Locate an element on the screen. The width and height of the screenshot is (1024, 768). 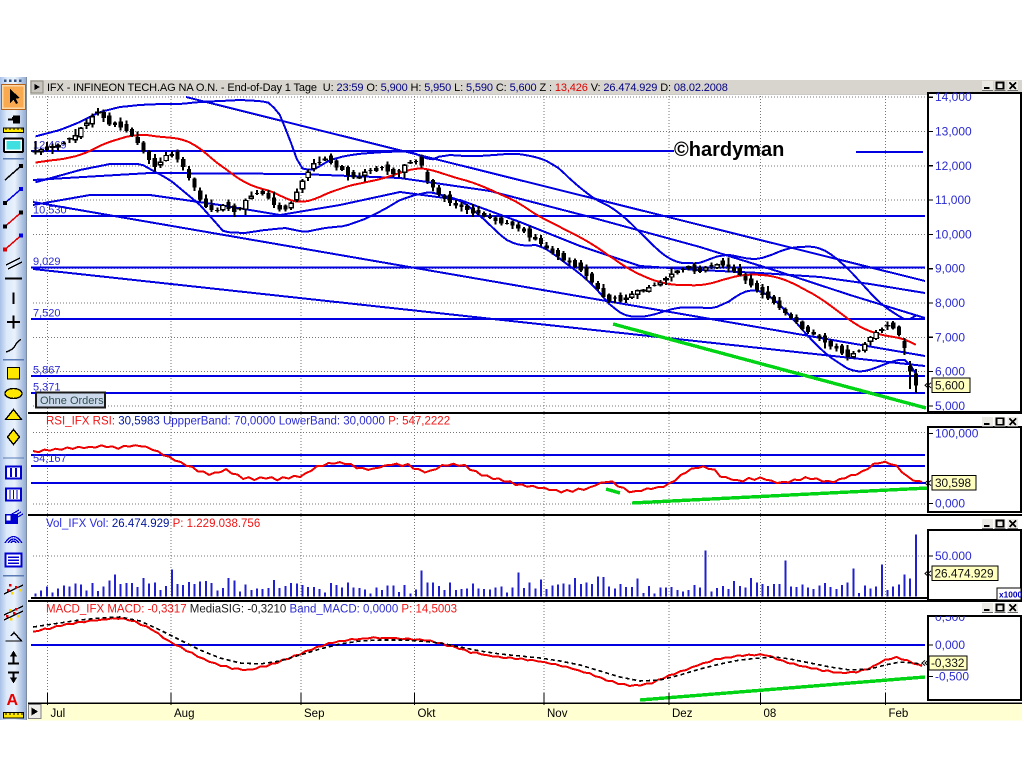
svg-text: Aug is located at coordinates (184, 714).